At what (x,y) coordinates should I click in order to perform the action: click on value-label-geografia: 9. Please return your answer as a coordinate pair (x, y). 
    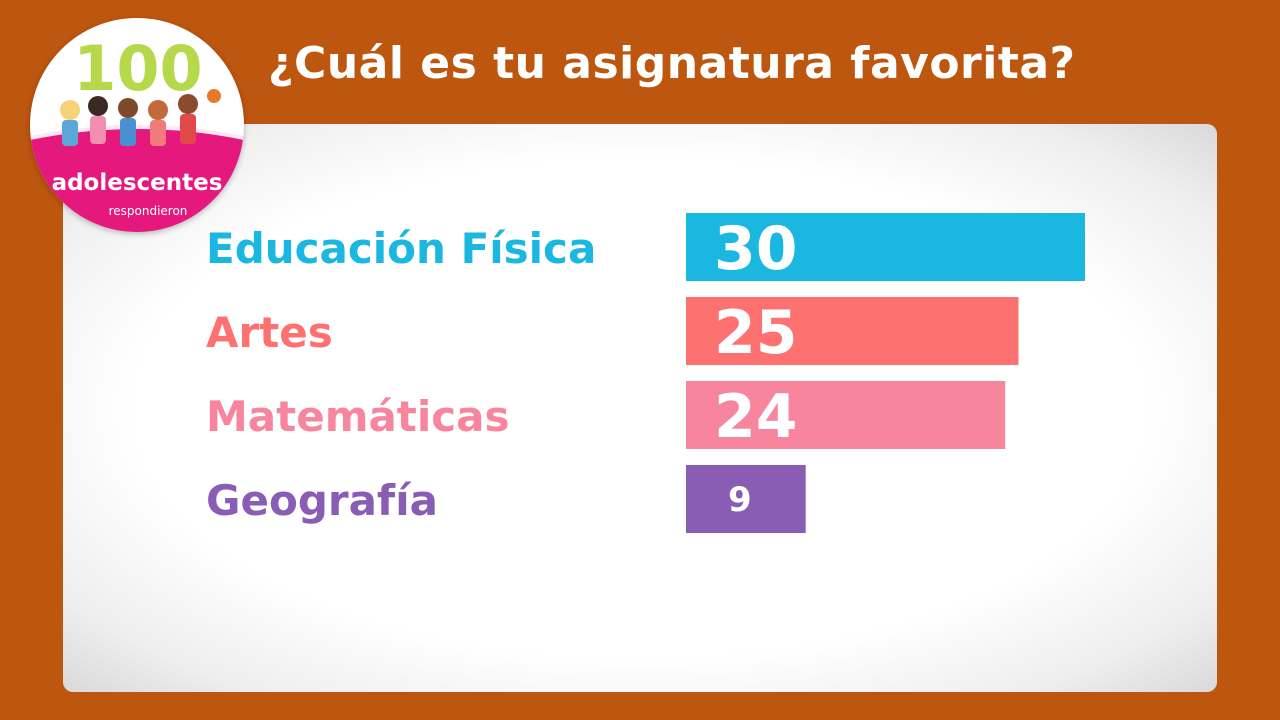
    Looking at the image, I should click on (740, 500).